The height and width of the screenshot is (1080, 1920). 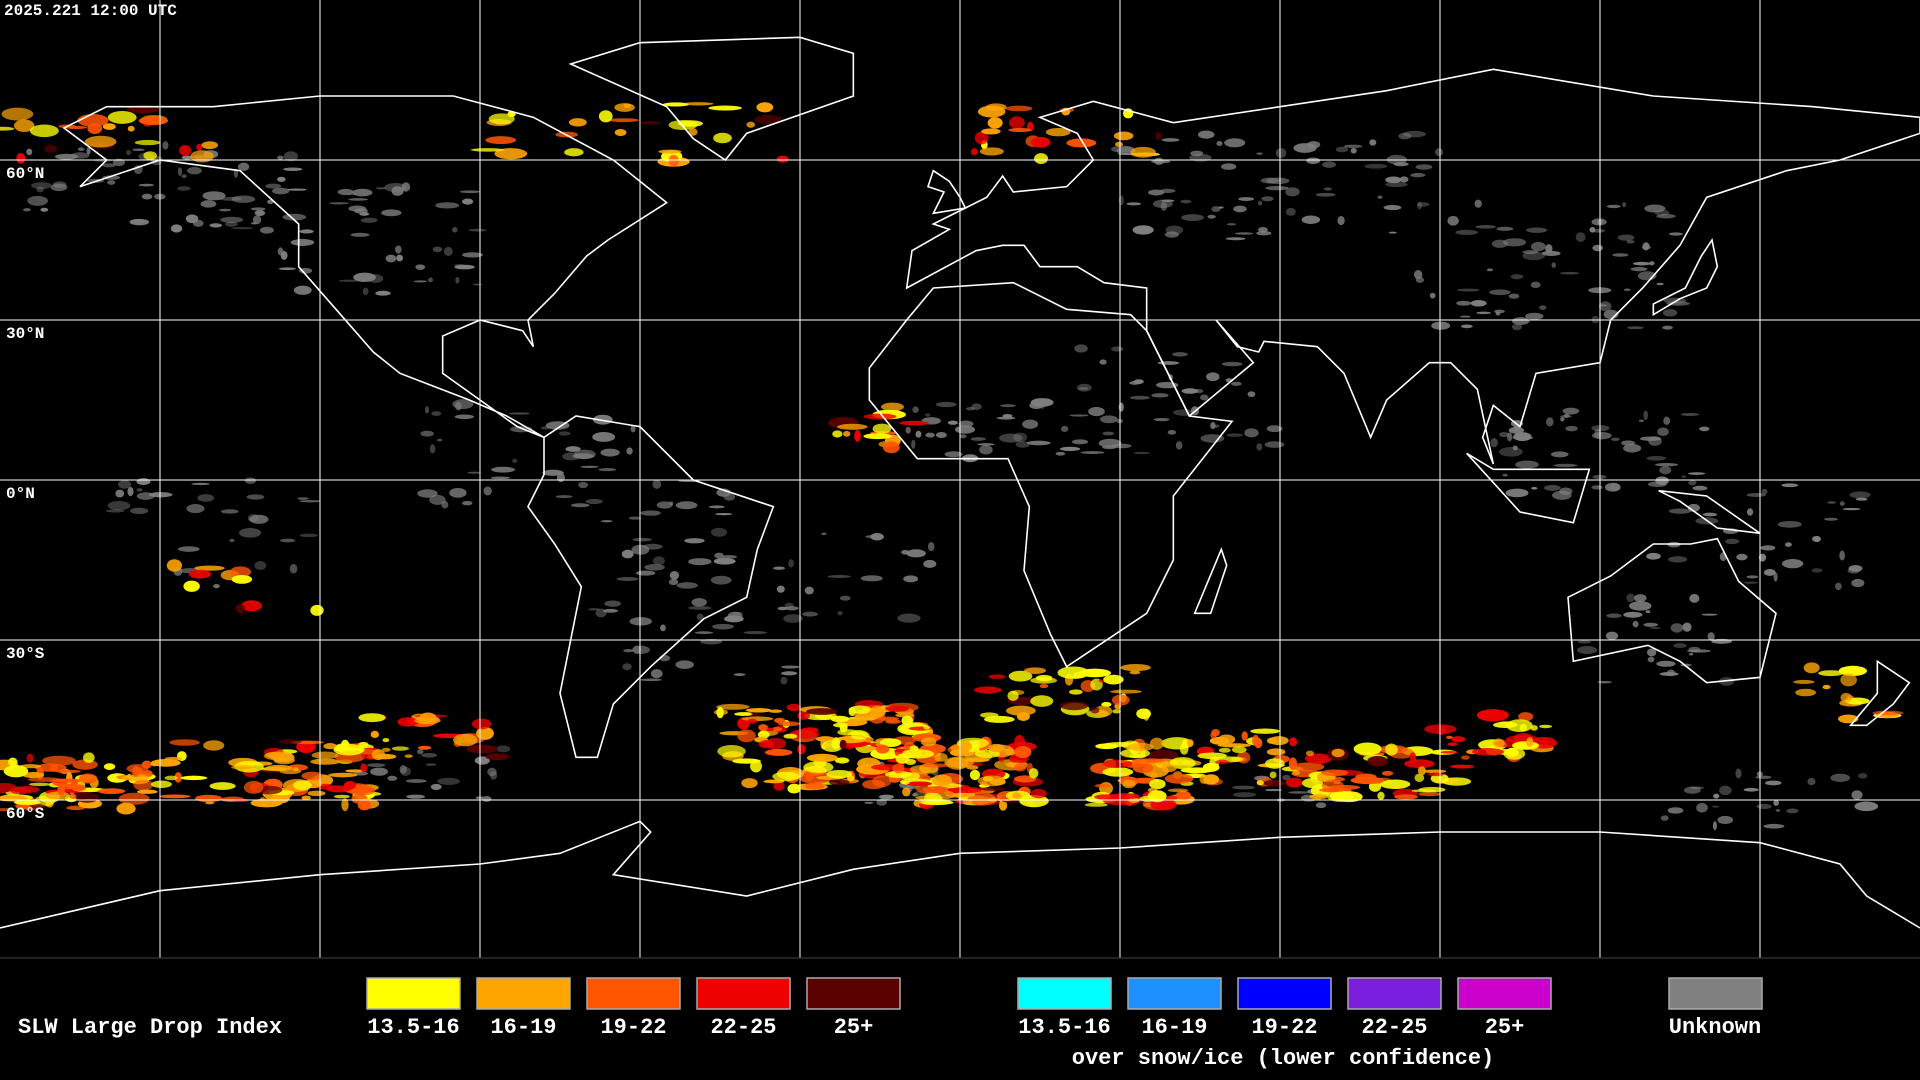 What do you see at coordinates (1210, 581) in the screenshot?
I see `coastline` at bounding box center [1210, 581].